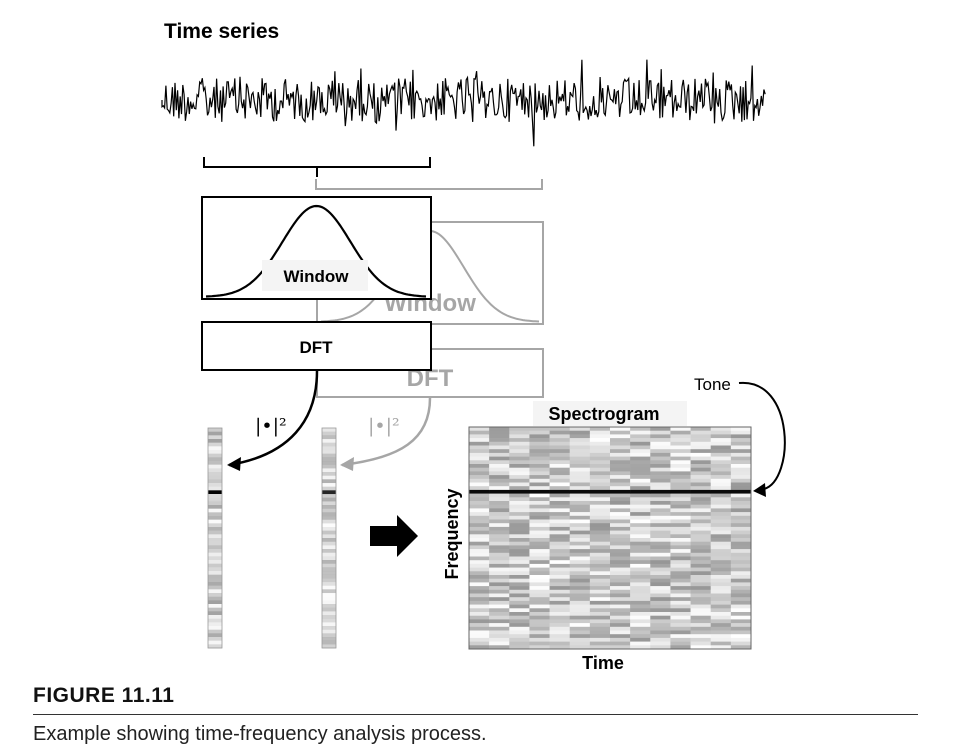 Image resolution: width=953 pixels, height=755 pixels. I want to click on tone-arrow, so click(762, 435).